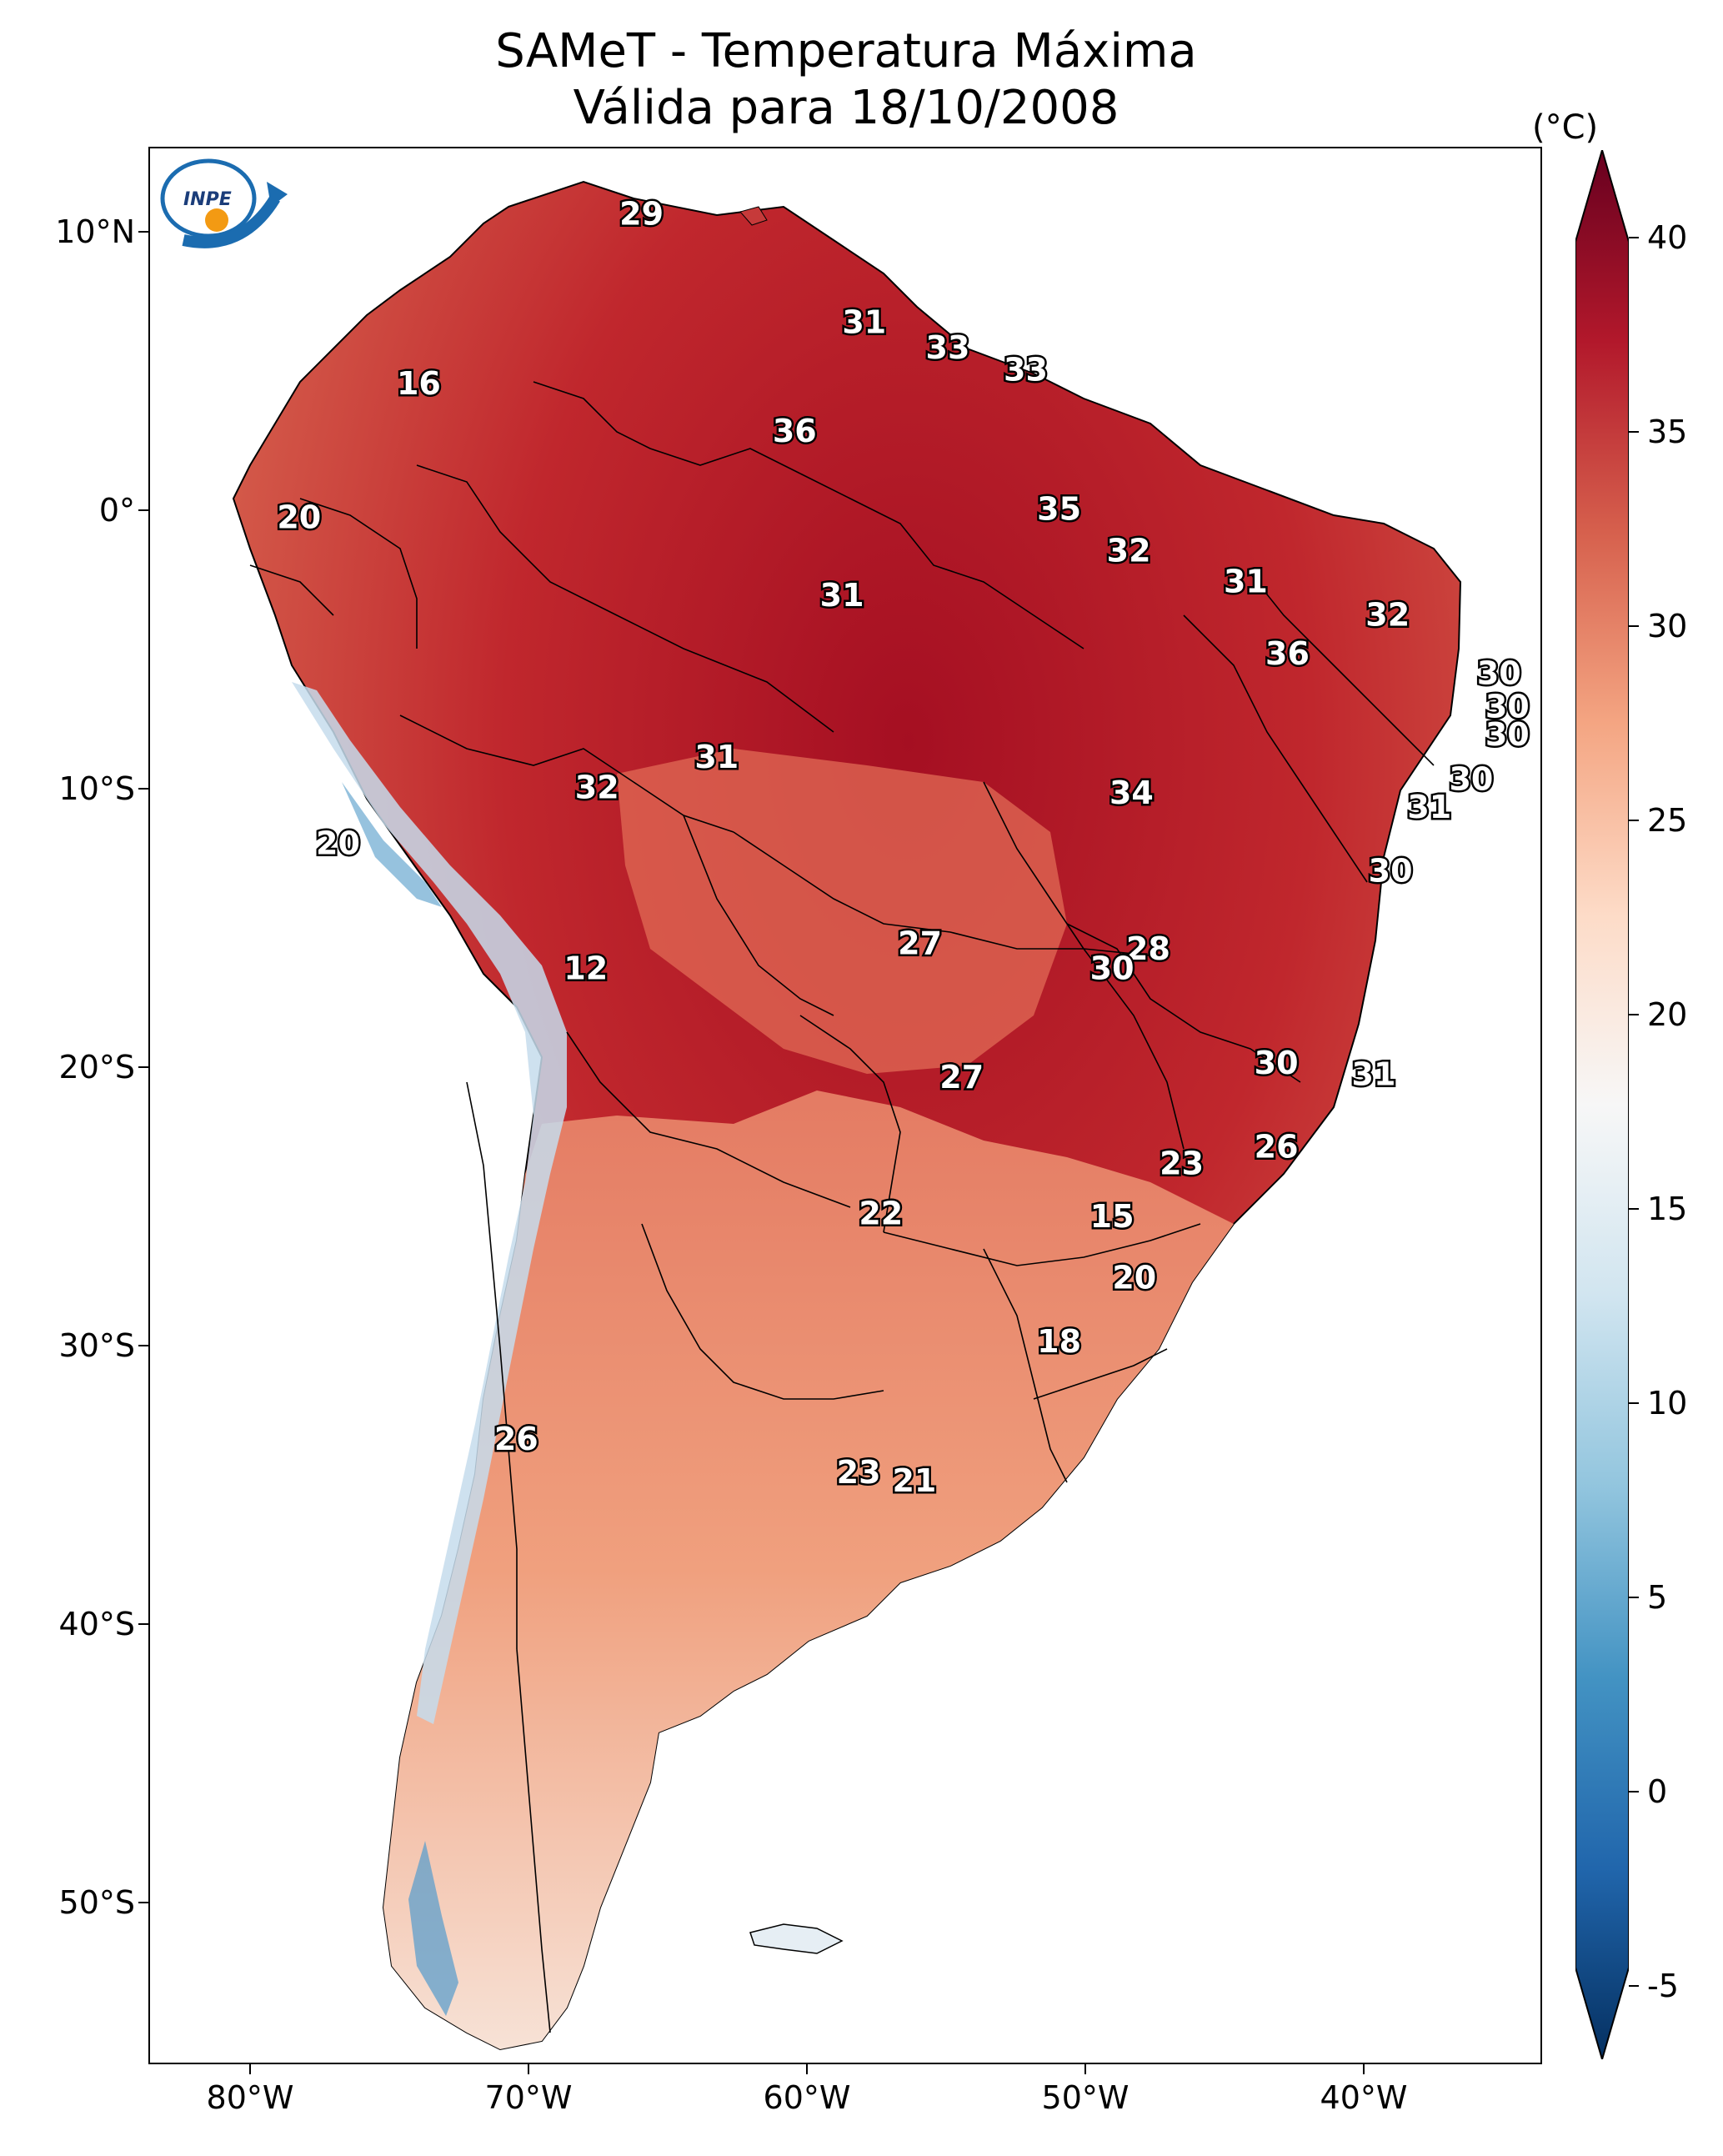 Image resolution: width=1723 pixels, height=2156 pixels. What do you see at coordinates (96, 1624) in the screenshot?
I see `lat-tick-40s: 40°S` at bounding box center [96, 1624].